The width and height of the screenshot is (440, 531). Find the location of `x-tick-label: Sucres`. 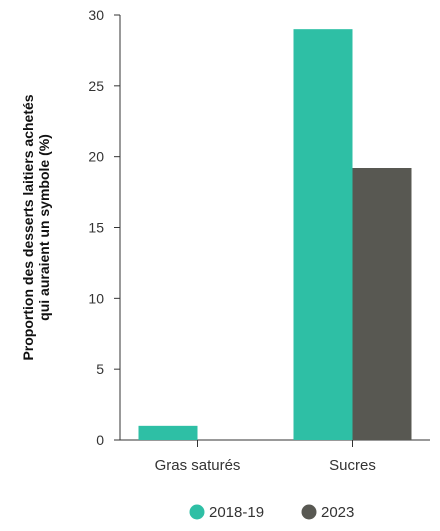

x-tick-label: Sucres is located at coordinates (352, 465).